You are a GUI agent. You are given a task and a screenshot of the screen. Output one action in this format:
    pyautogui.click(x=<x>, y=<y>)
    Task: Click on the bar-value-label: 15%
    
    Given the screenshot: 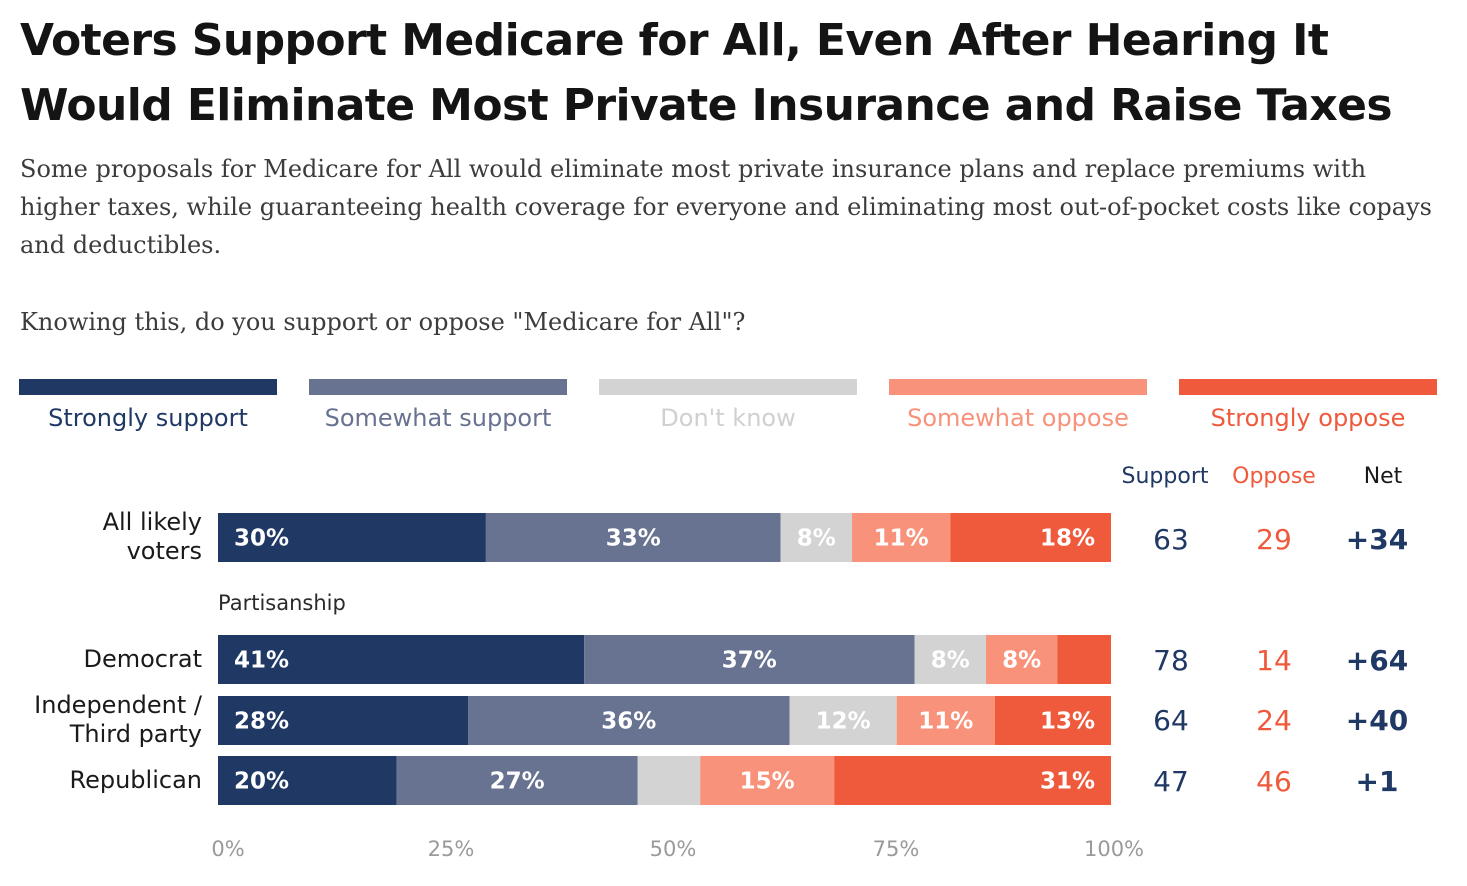 What is the action you would take?
    pyautogui.click(x=767, y=782)
    